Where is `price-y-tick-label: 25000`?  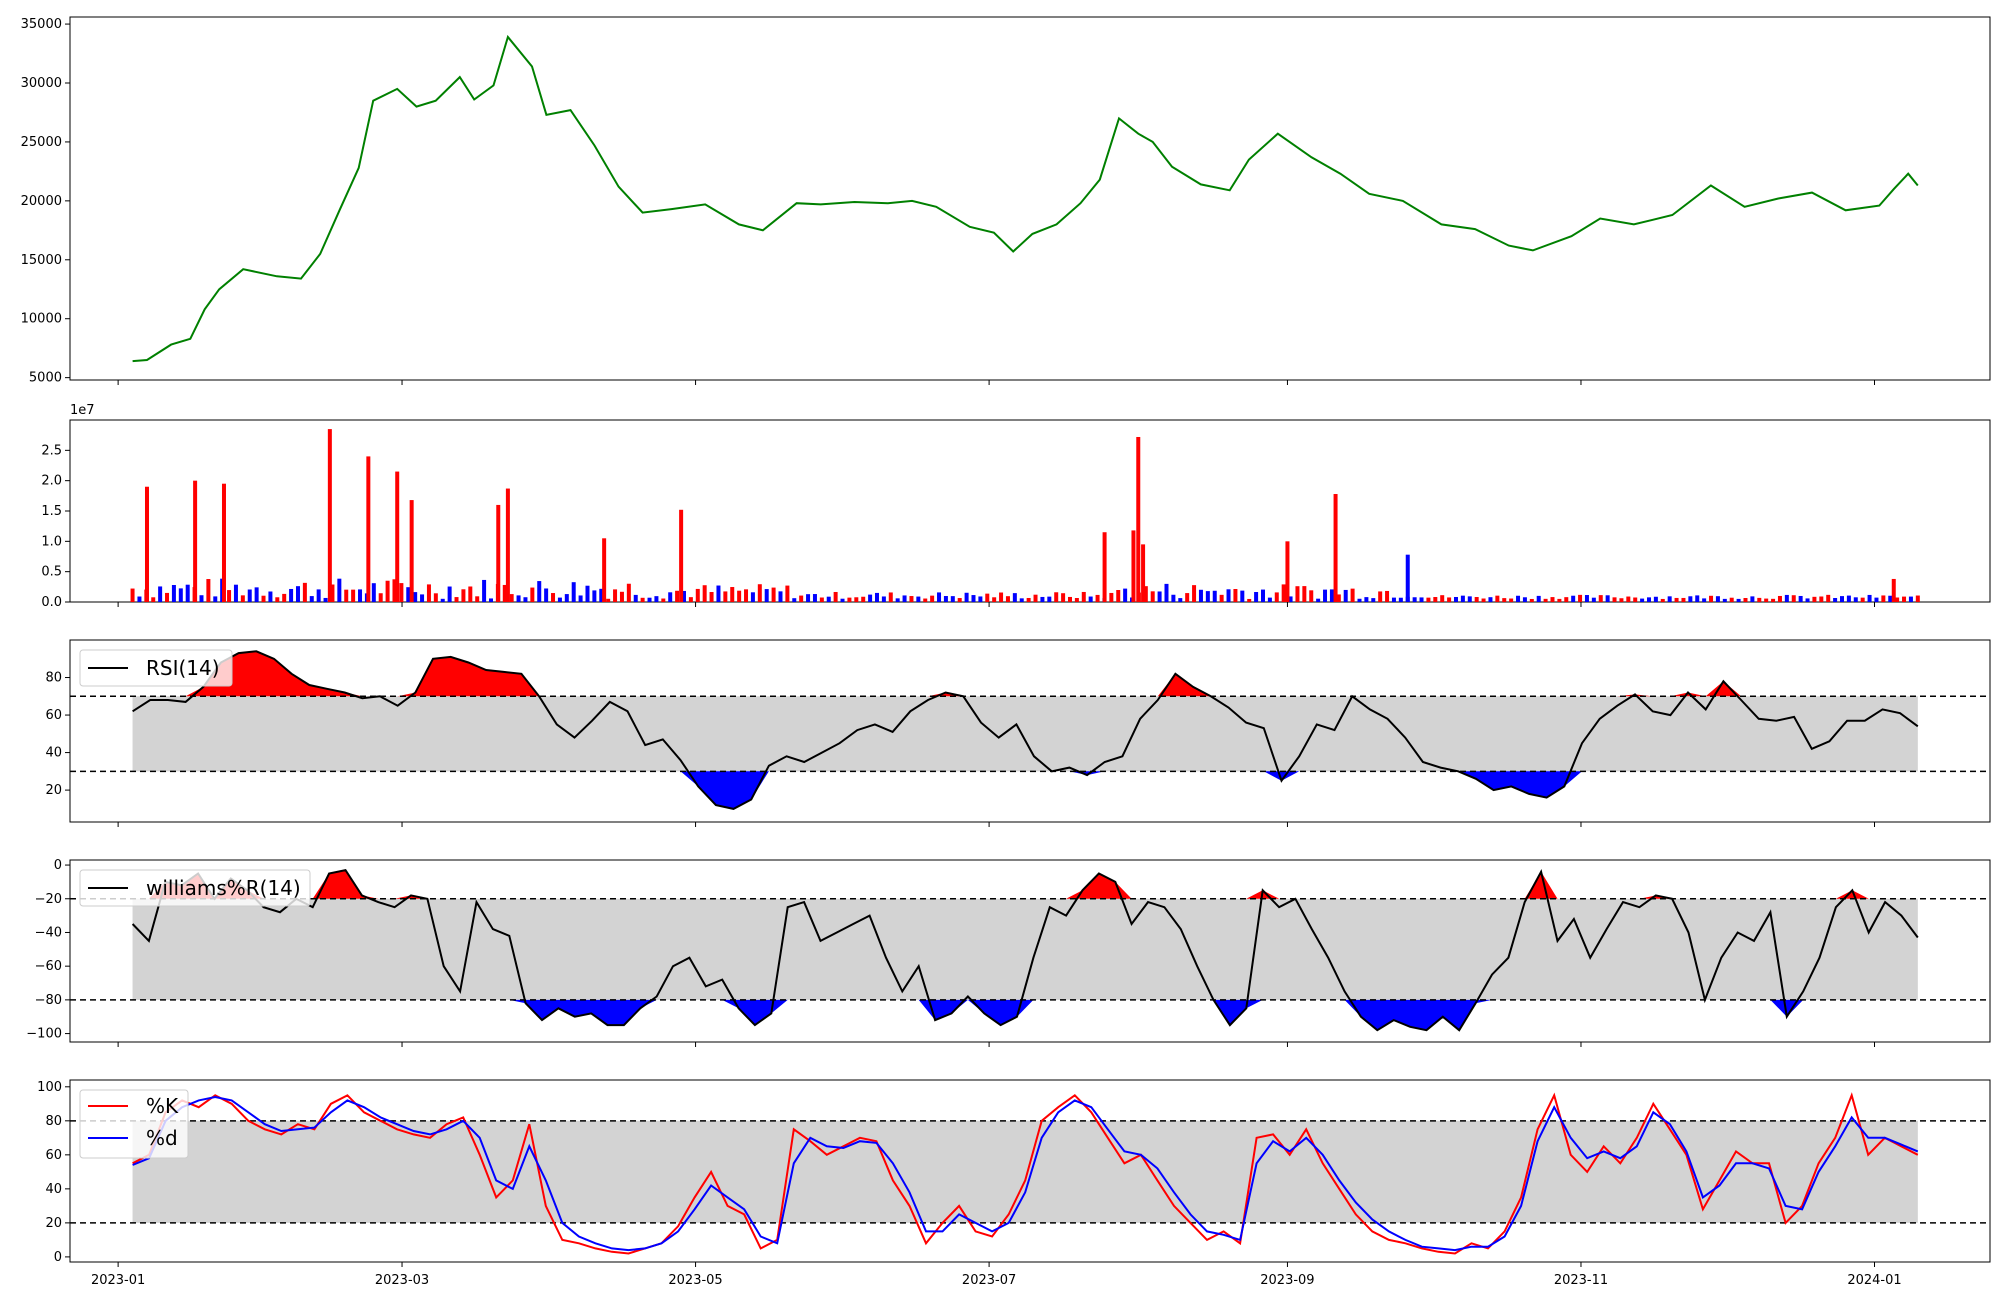
price-y-tick-label: 25000 is located at coordinates (41, 142).